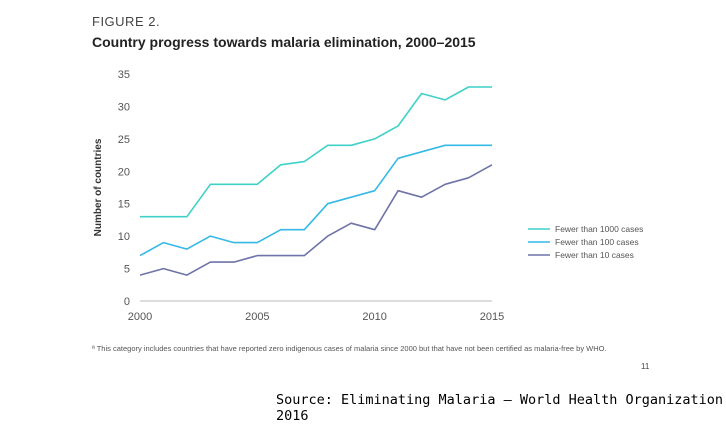 The image size is (726, 436). Describe the element at coordinates (374, 317) in the screenshot. I see `x-tick-label: 2010` at that location.